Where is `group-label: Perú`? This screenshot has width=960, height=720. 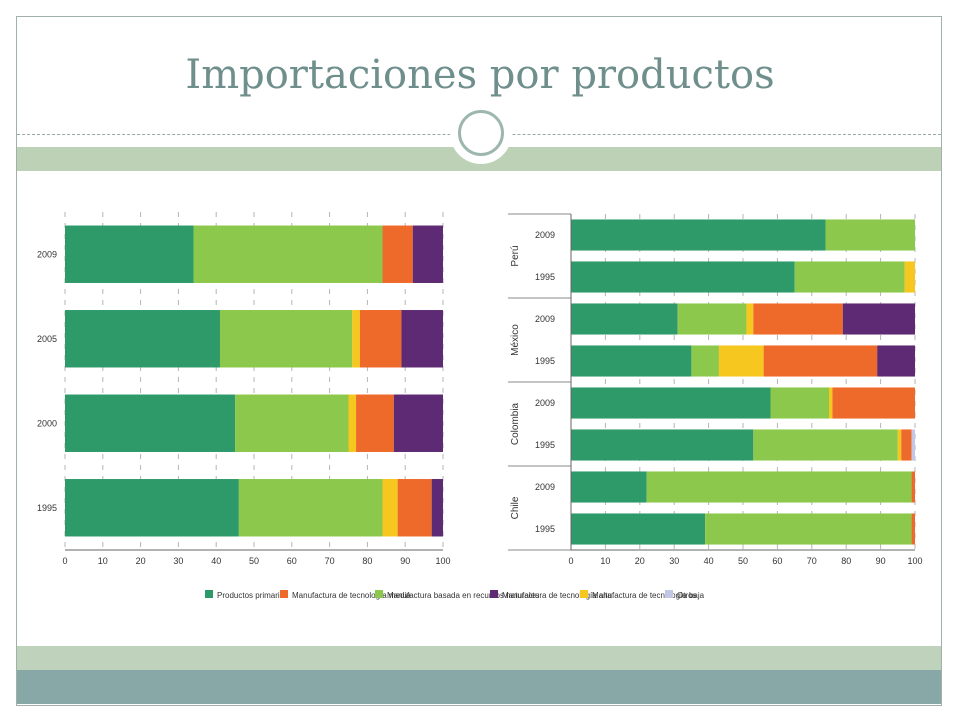 group-label: Perú is located at coordinates (515, 255).